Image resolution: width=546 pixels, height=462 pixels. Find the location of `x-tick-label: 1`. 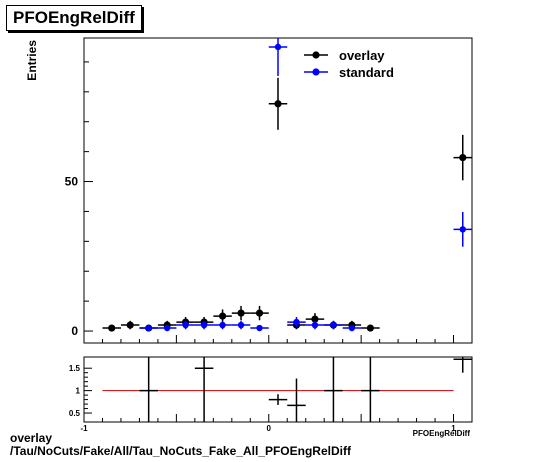

x-tick-label: 1 is located at coordinates (453, 428).